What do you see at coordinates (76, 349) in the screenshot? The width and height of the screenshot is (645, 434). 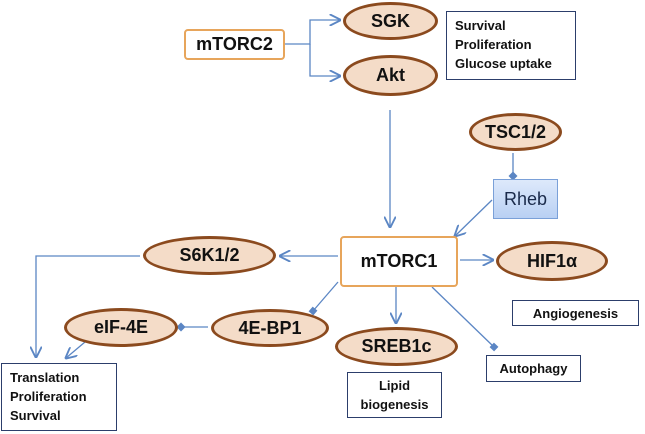 I see `edge-eif4e-translation` at bounding box center [76, 349].